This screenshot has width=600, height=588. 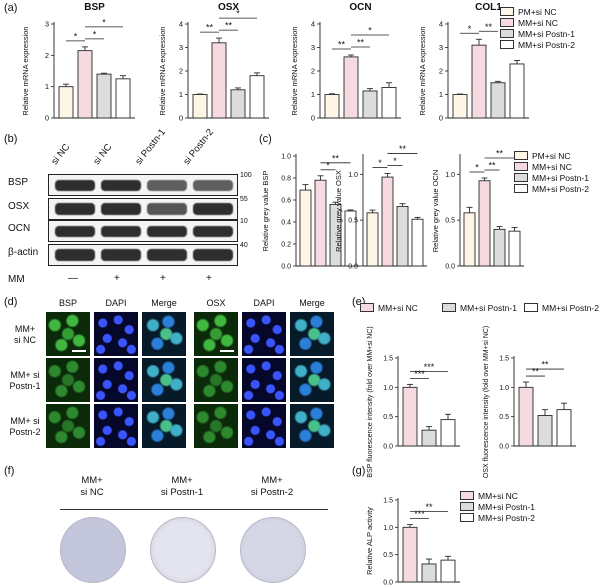 I want to click on y-tick-label: 1, so click(x=313, y=94).